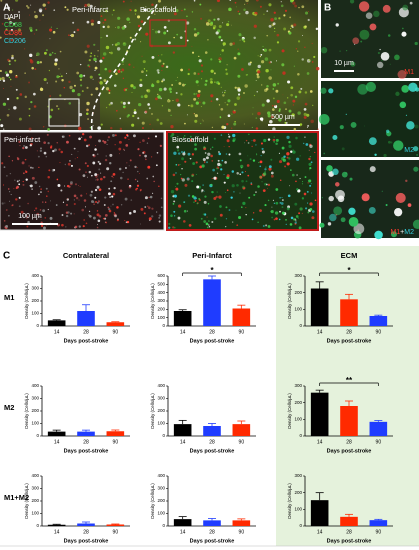 The height and width of the screenshot is (550, 419). What do you see at coordinates (50, 65) in the screenshot?
I see `image-region` at bounding box center [50, 65].